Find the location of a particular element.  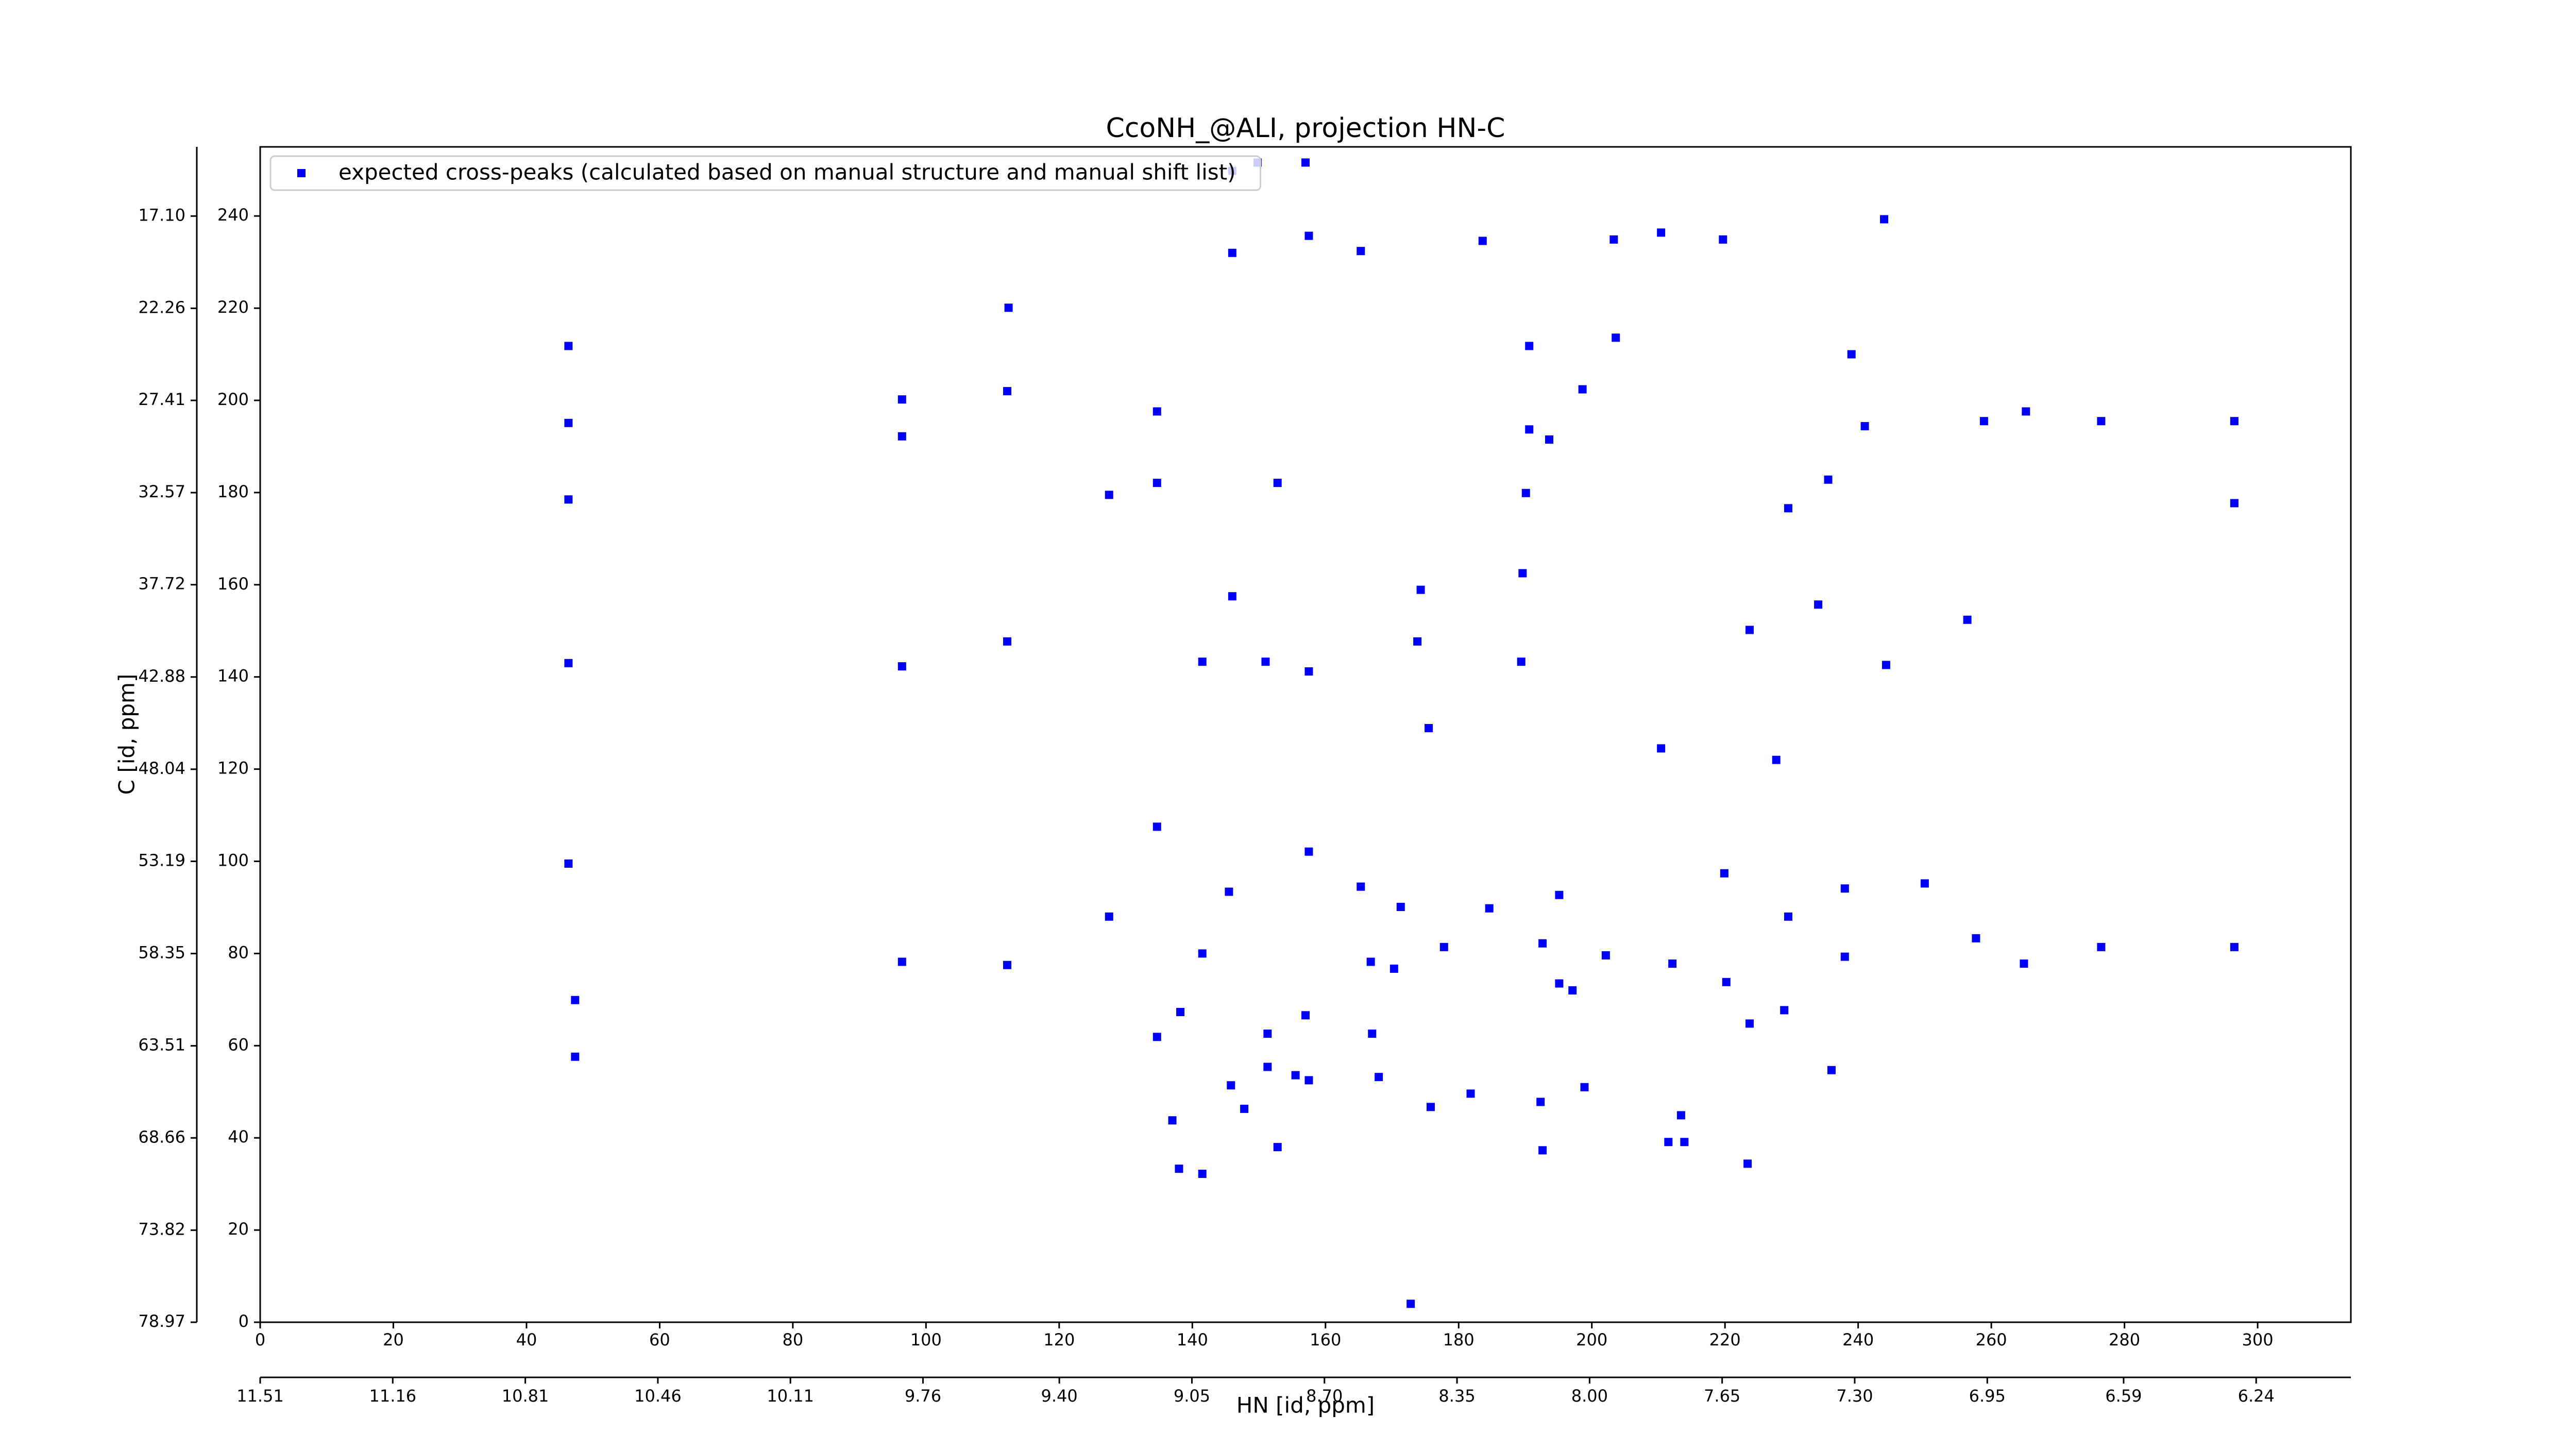

x2-tick-label: 8.70 is located at coordinates (1324, 1396).